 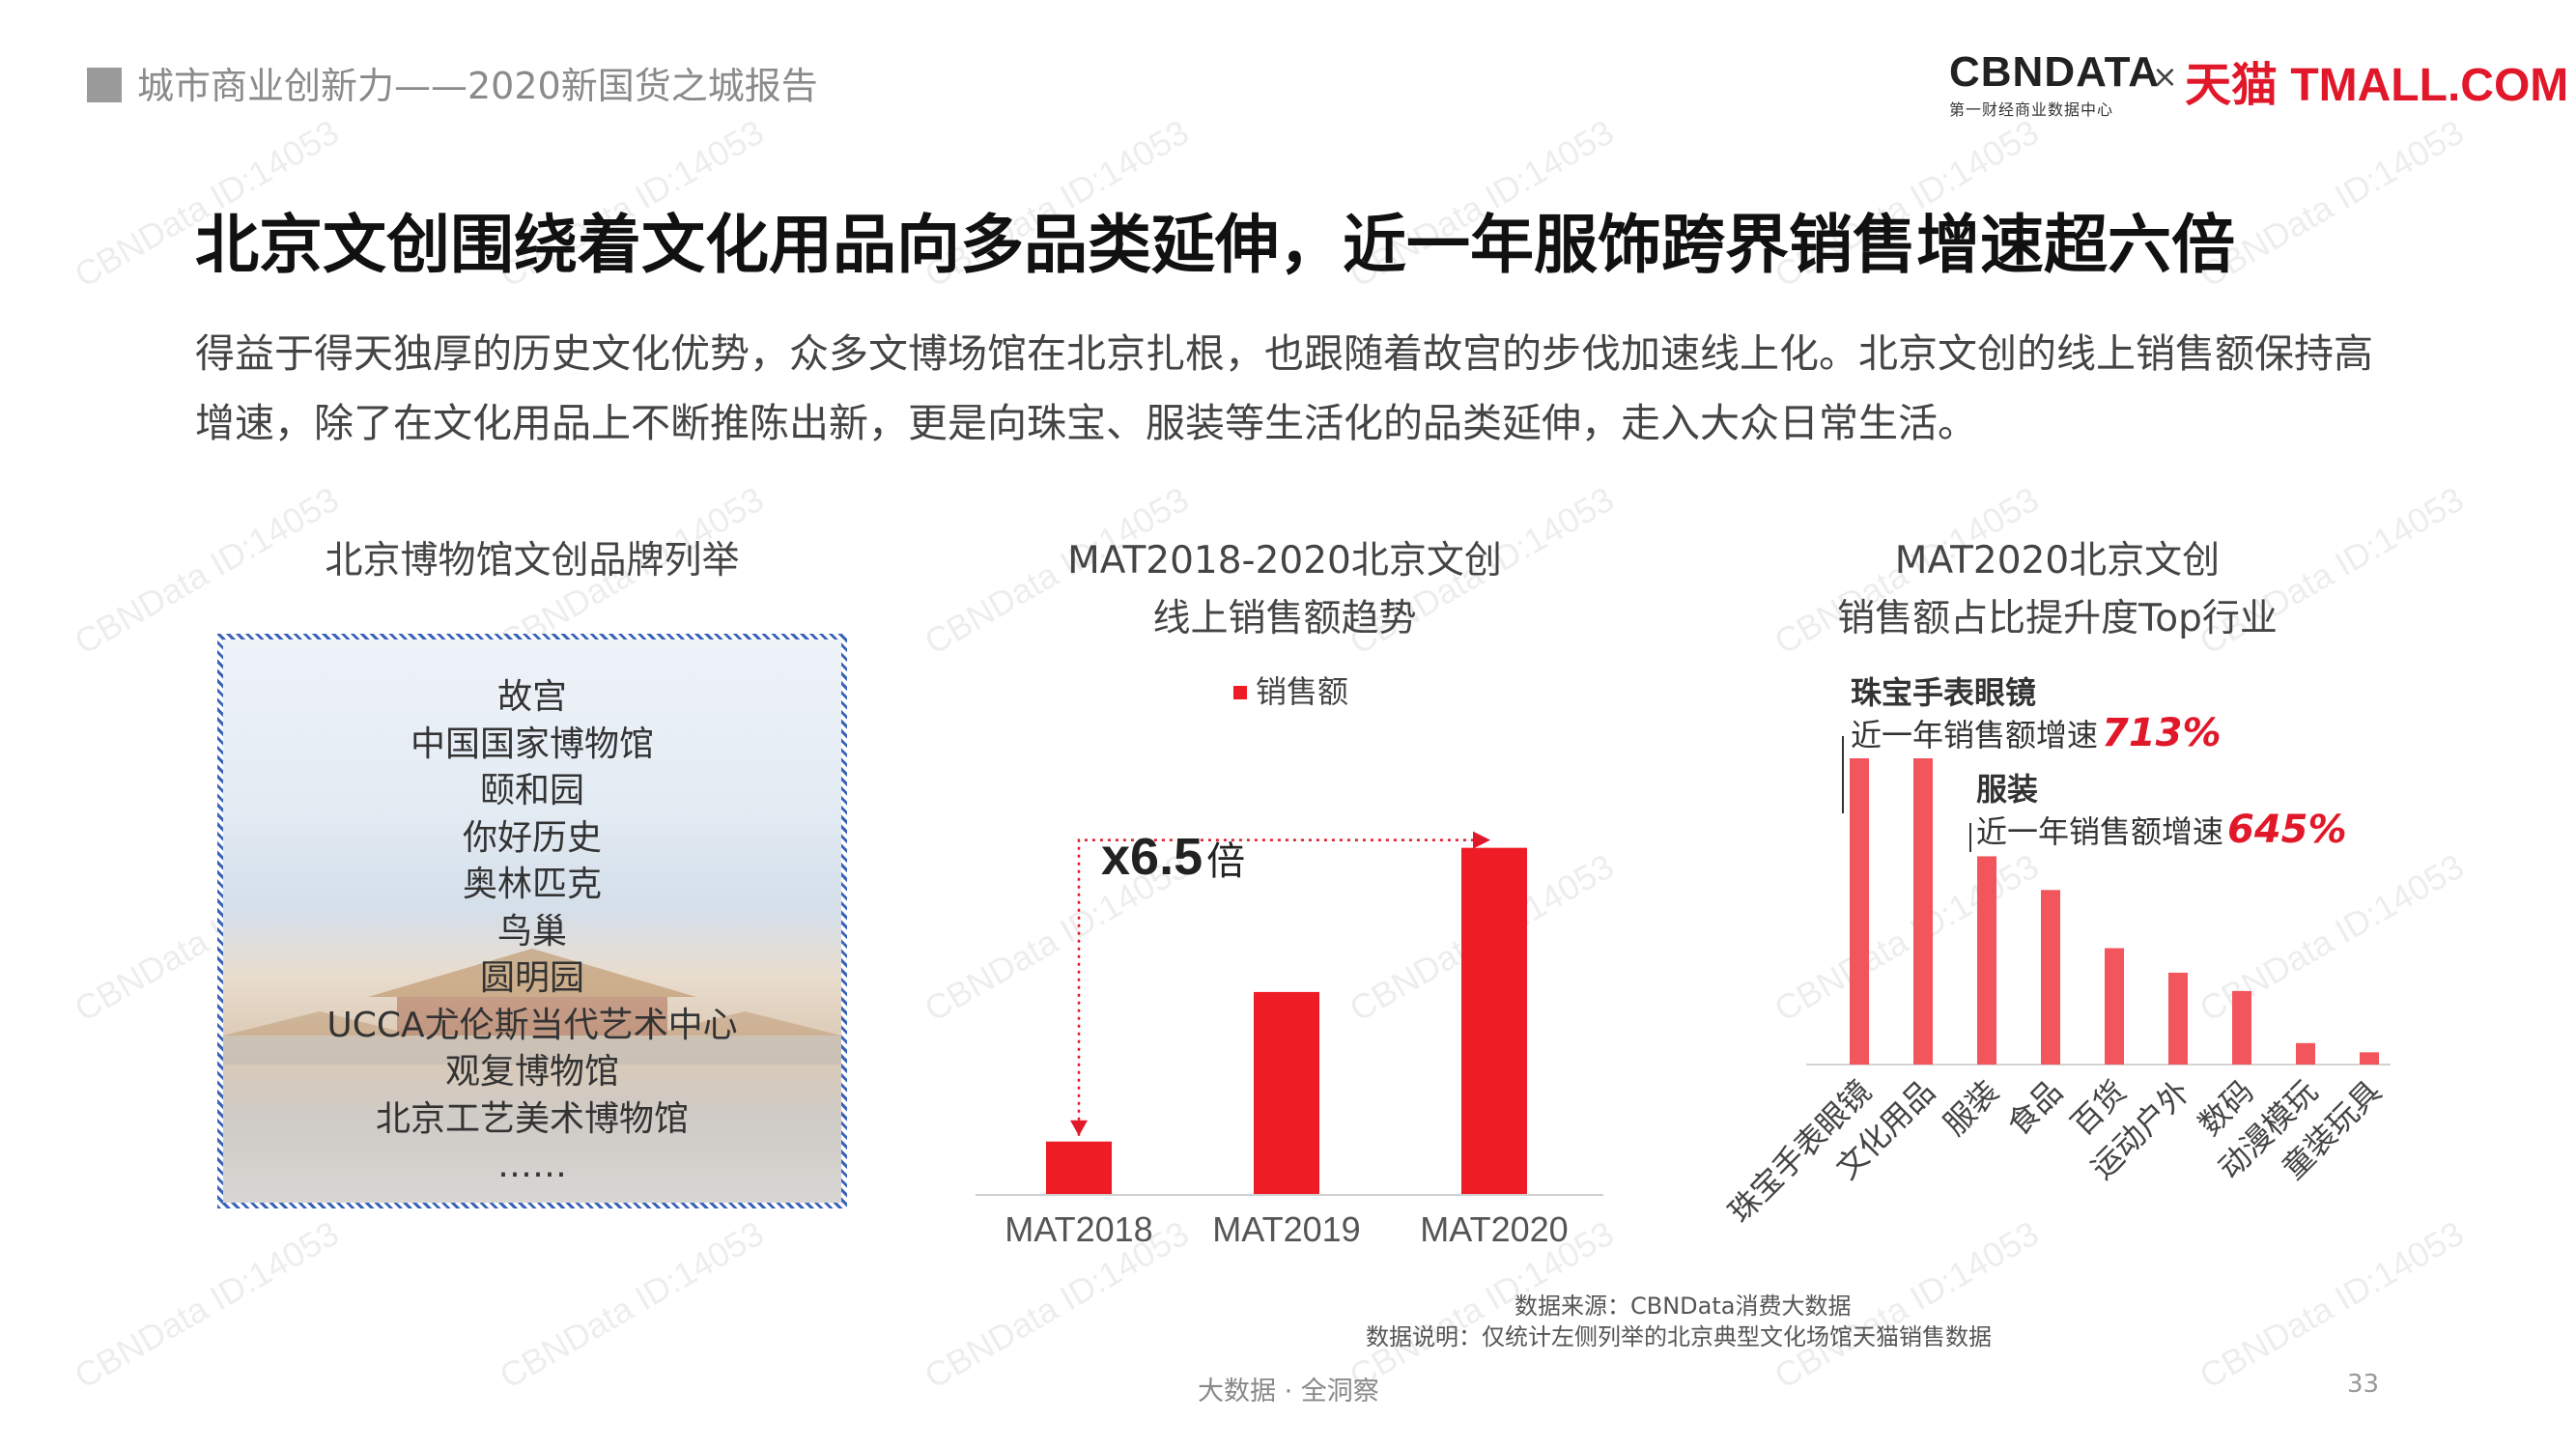 What do you see at coordinates (1943, 692) in the screenshot?
I see `annotation-jewelry-title: 珠宝手表眼镜` at bounding box center [1943, 692].